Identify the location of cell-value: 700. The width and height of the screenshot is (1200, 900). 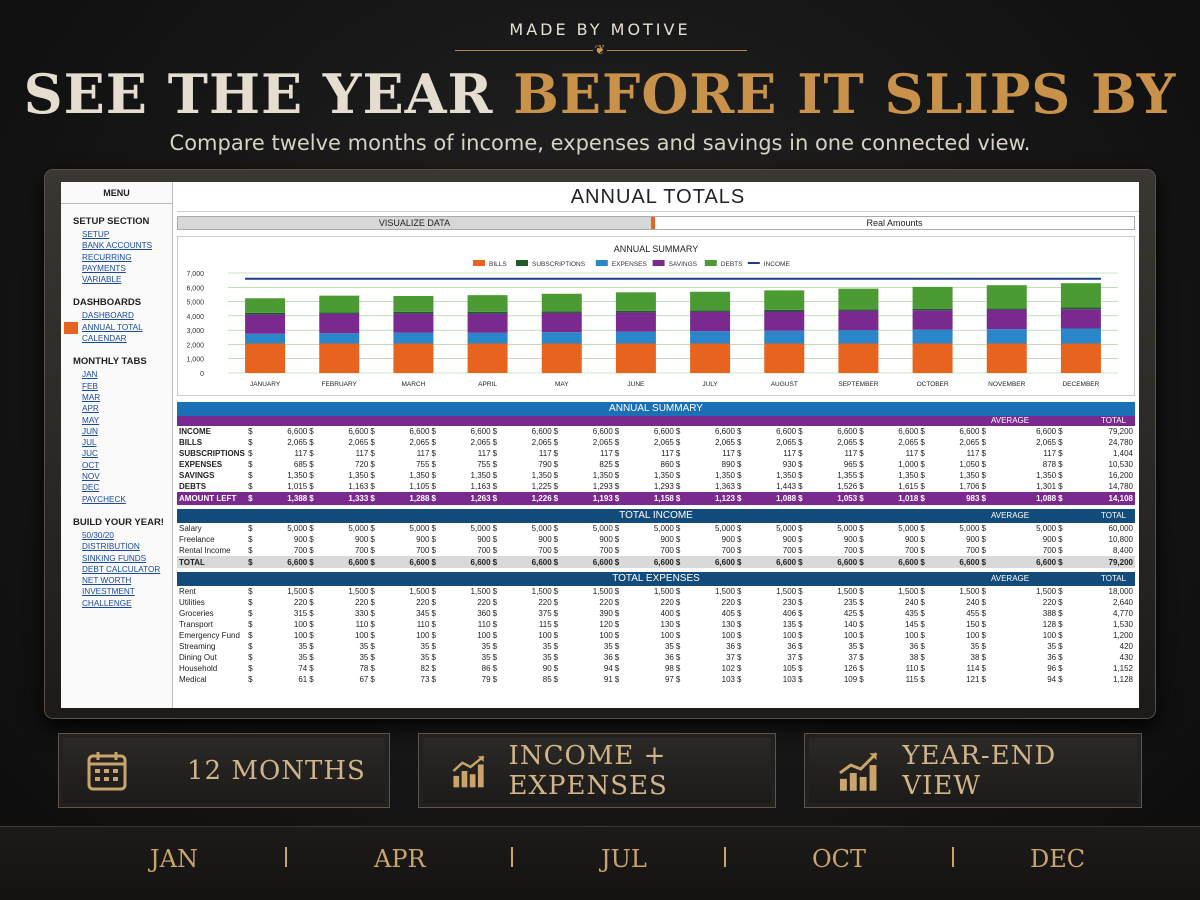
(300, 550).